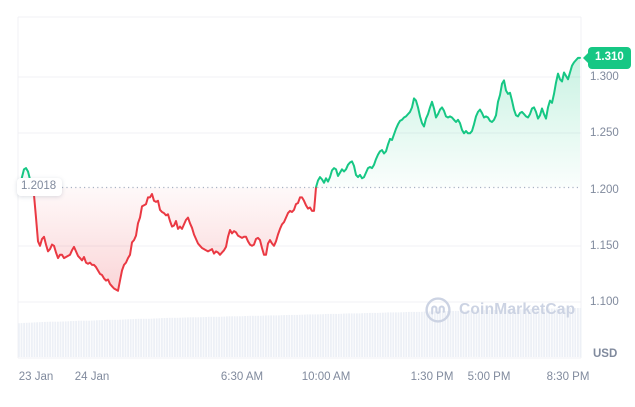 This screenshot has height=407, width=635. I want to click on volume-bars, so click(300, 332).